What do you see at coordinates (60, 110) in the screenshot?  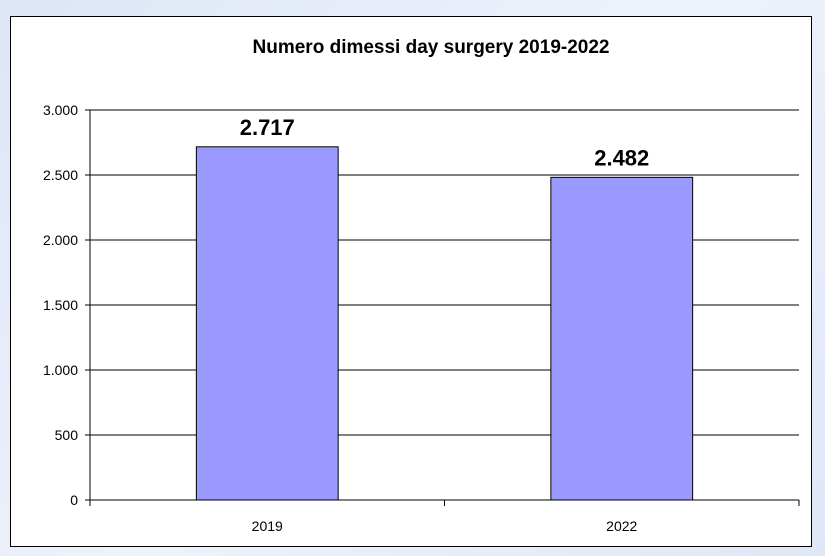 I see `y-tick-label: 3.000` at bounding box center [60, 110].